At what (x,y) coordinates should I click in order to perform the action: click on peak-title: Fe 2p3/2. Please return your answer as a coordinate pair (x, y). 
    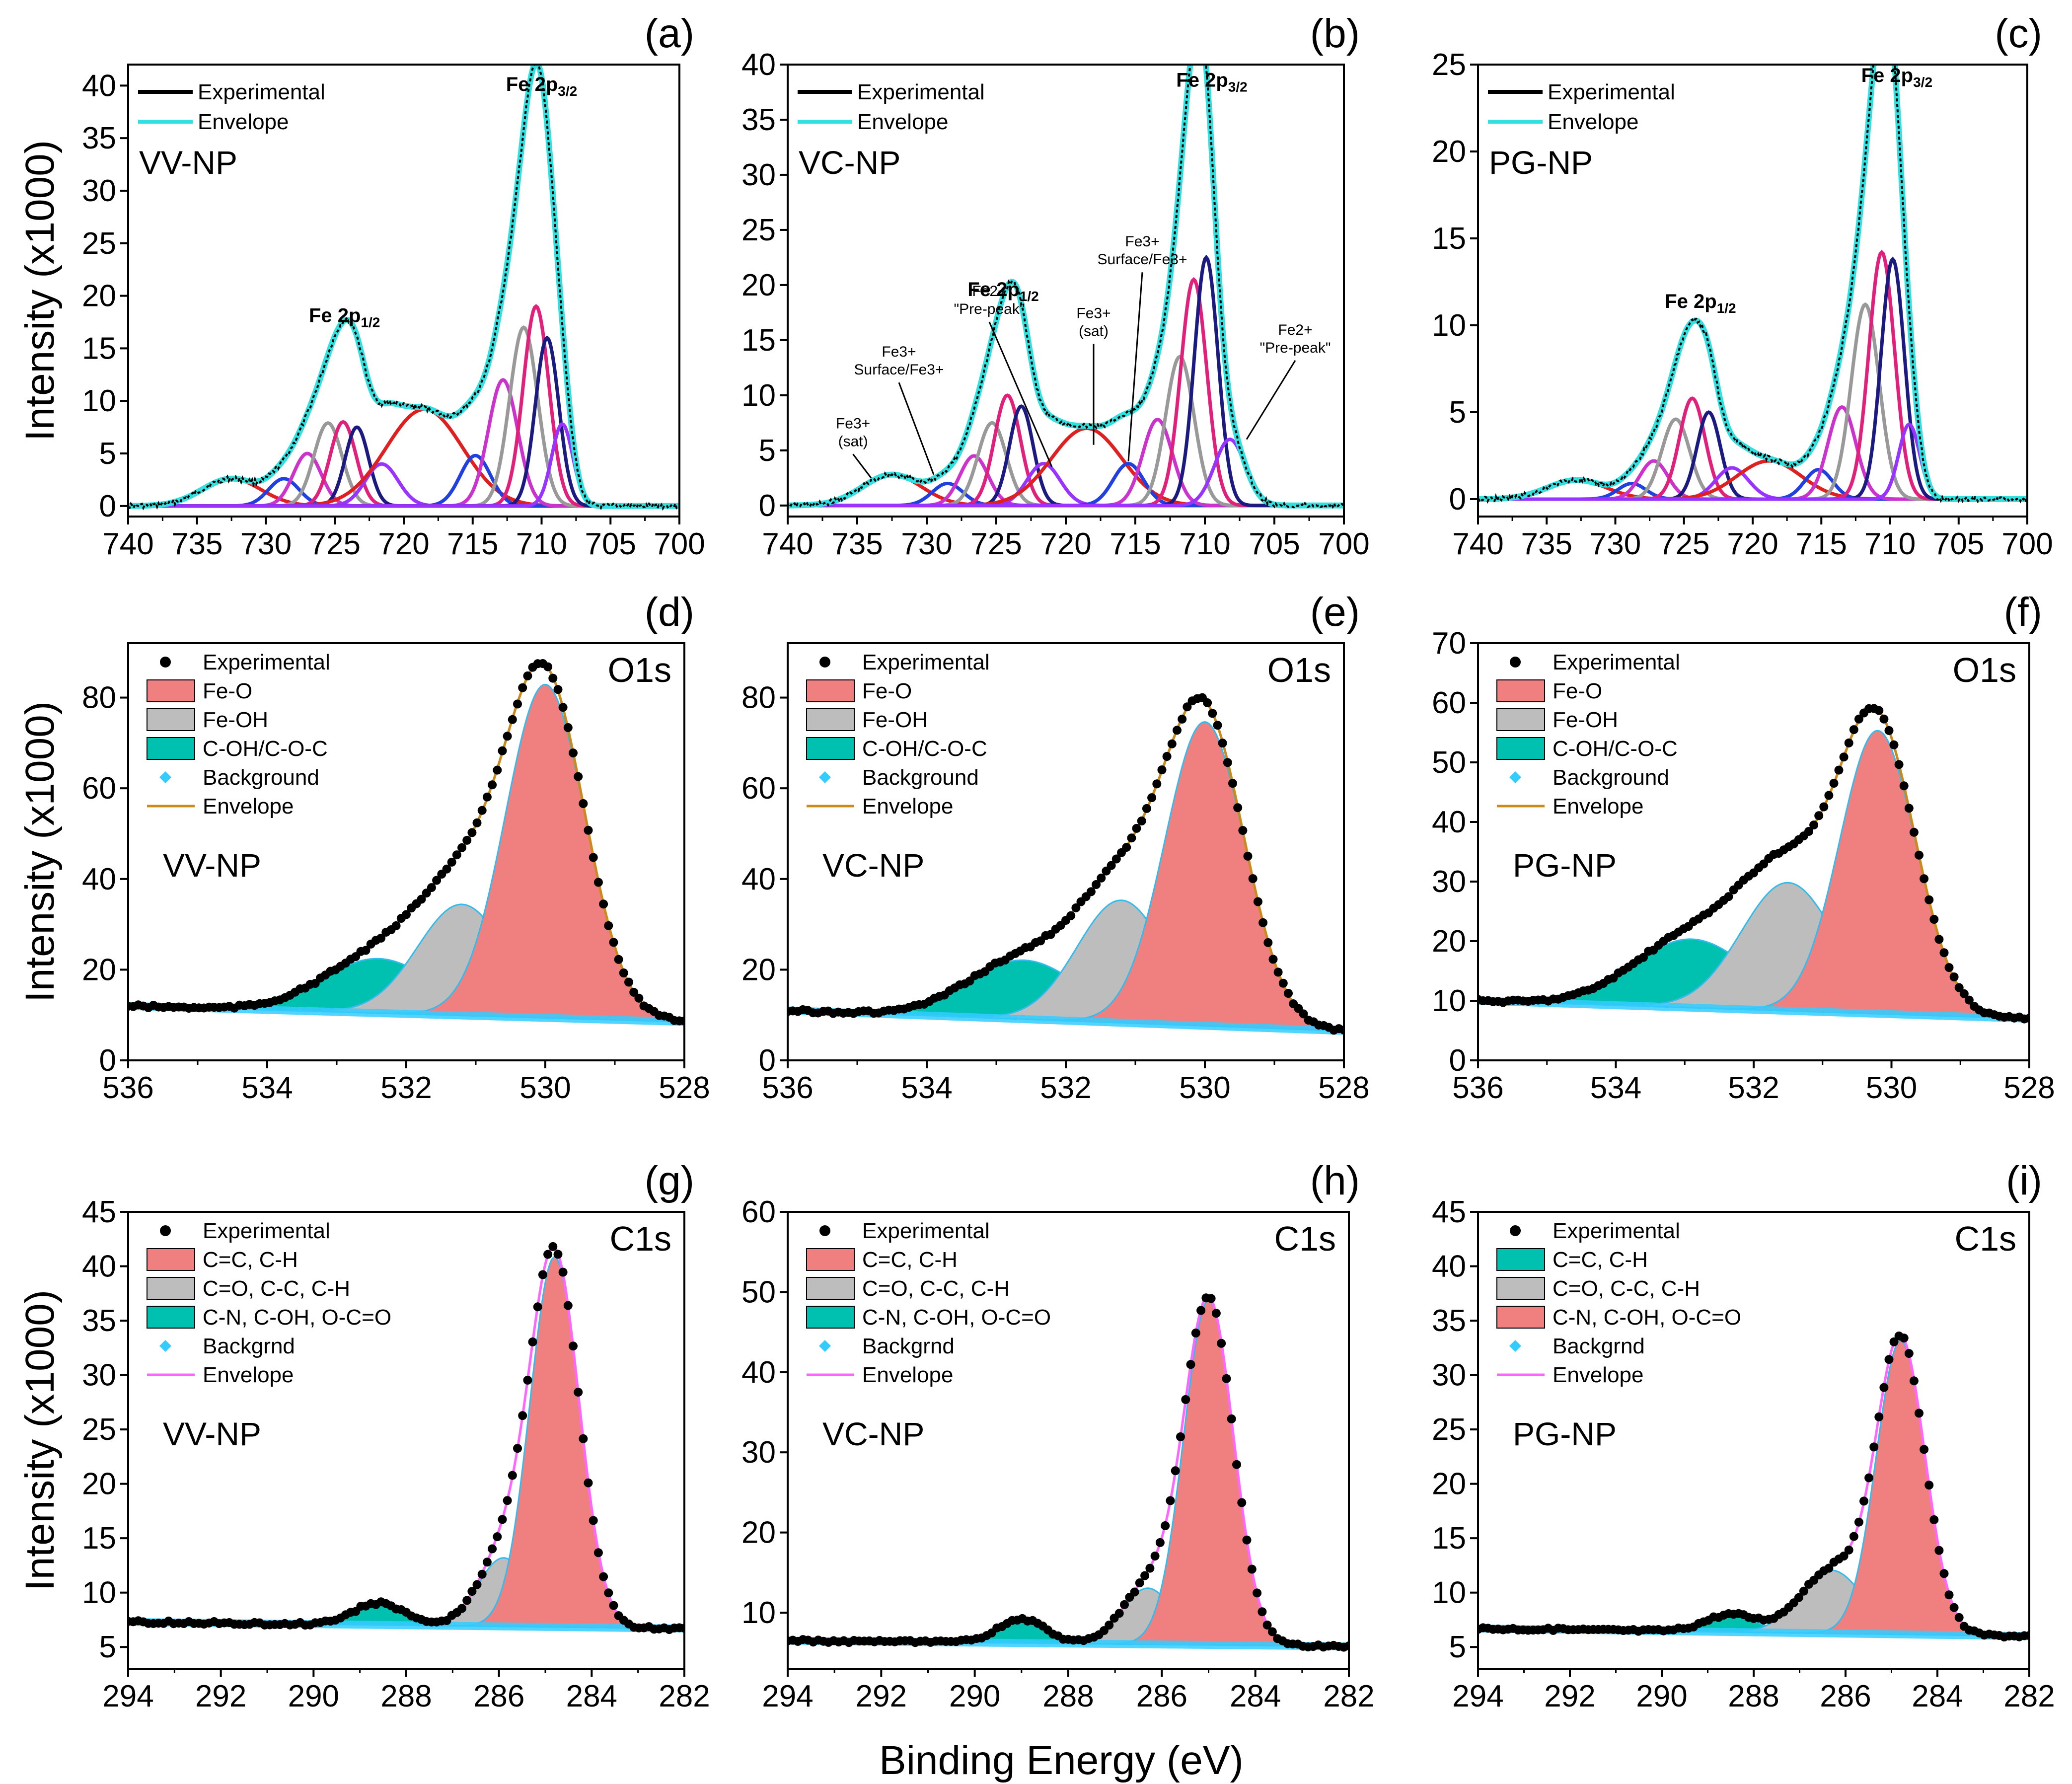
    Looking at the image, I should click on (1211, 81).